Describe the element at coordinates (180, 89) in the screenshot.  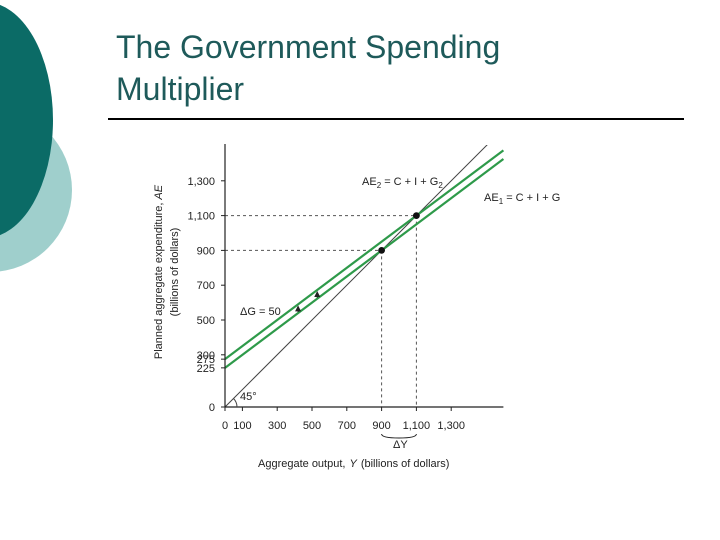
I see `title-line-2: Multiplier` at that location.